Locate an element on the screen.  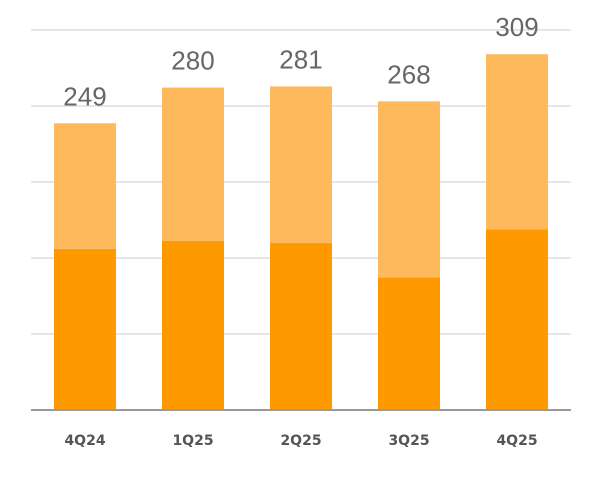
total-label: 281 is located at coordinates (300, 59).